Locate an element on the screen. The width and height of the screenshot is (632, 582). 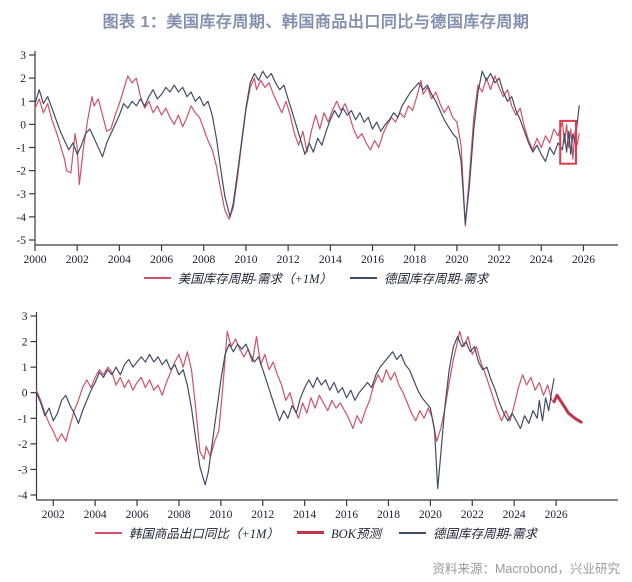
legend-label: 韩国商品出口同比（+1M） is located at coordinates (203, 534).